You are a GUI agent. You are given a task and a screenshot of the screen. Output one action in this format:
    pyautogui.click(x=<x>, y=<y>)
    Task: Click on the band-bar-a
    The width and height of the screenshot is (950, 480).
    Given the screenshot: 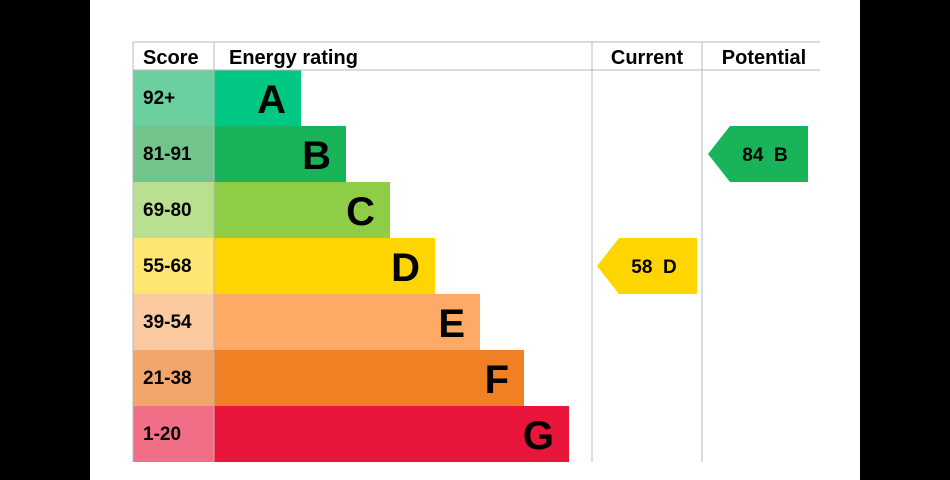 What is the action you would take?
    pyautogui.click(x=257, y=98)
    